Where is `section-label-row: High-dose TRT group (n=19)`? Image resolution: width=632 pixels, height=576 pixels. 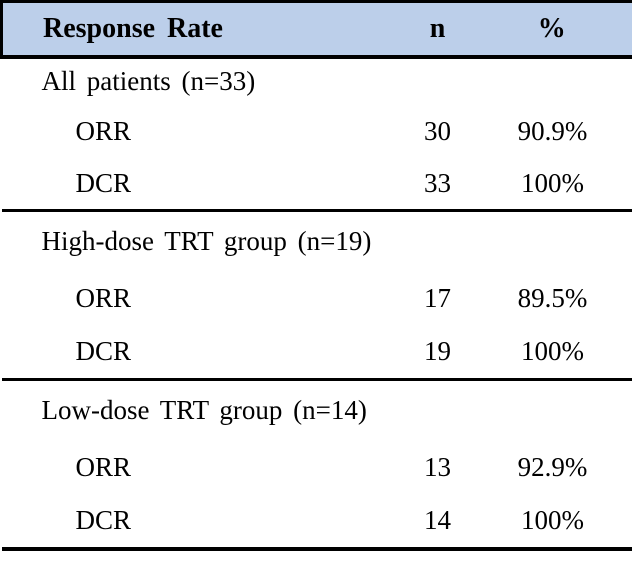
section-label-row: High-dose TRT group (n=19) is located at coordinates (317, 241).